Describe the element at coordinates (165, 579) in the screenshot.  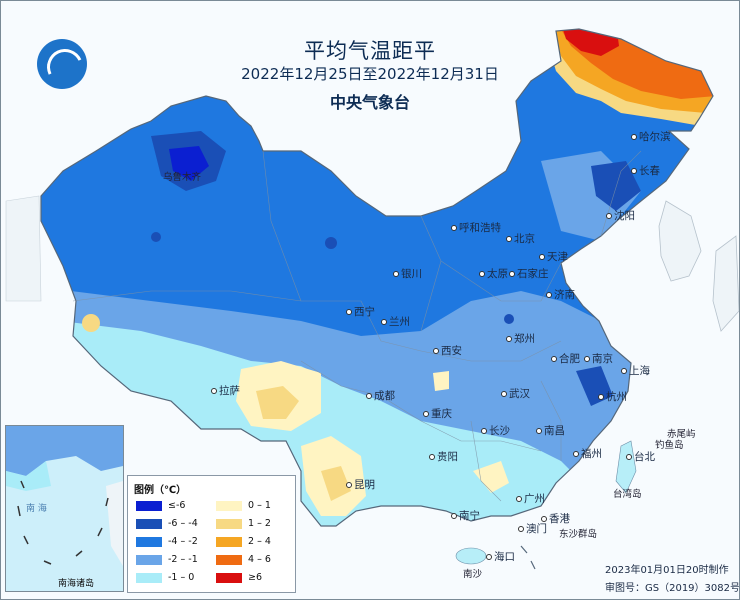
I see `legend-item: -1 – 0` at that location.